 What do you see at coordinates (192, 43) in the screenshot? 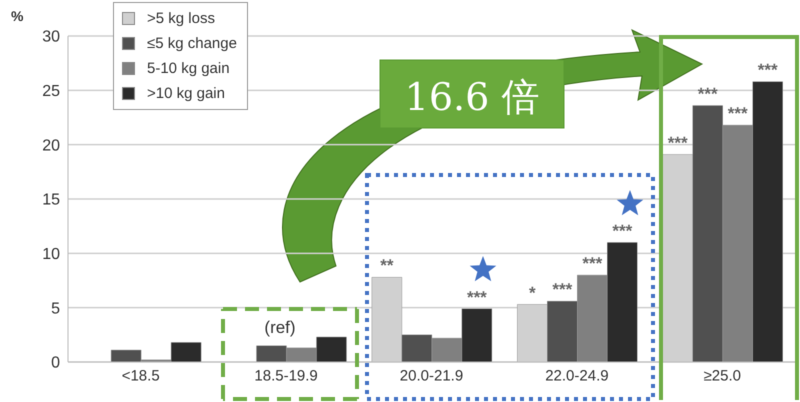
I see `legend-label: ≤5 kg change` at bounding box center [192, 43].